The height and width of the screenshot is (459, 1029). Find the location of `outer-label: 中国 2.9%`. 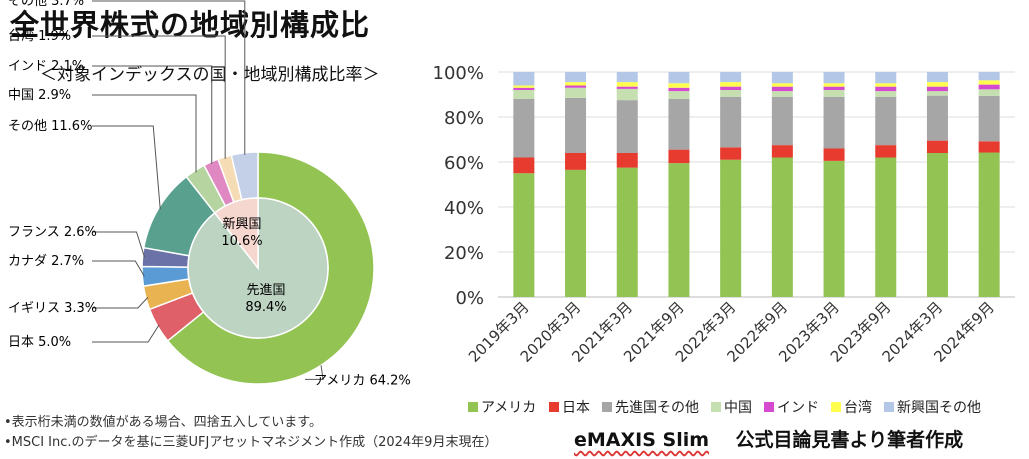

outer-label: 中国 2.9% is located at coordinates (39, 95).